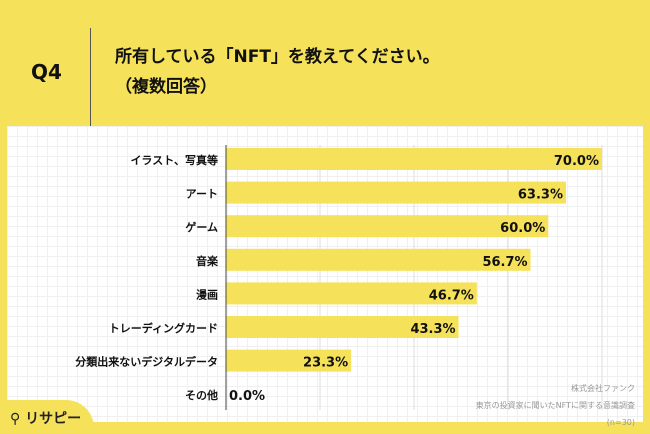 This screenshot has height=434, width=650. What do you see at coordinates (325, 363) in the screenshot?
I see `data-label: 23.3%` at bounding box center [325, 363].